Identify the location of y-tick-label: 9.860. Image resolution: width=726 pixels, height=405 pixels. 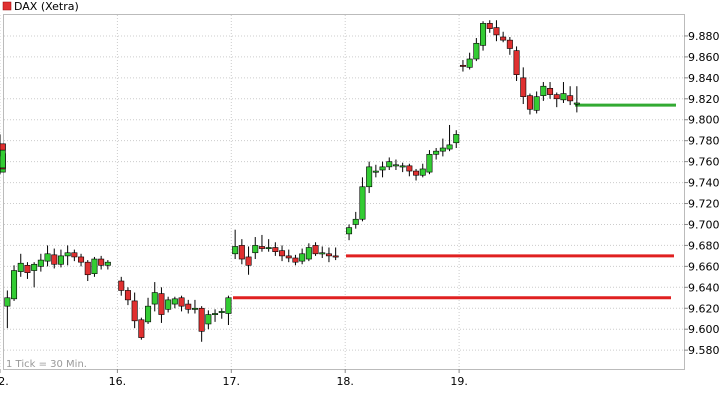
(704, 57).